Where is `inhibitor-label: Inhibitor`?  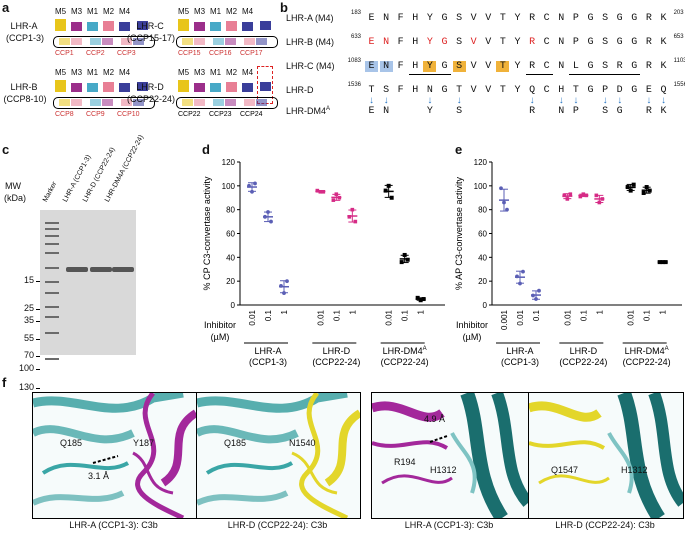 inhibitor-label: Inhibitor is located at coordinates (472, 325).